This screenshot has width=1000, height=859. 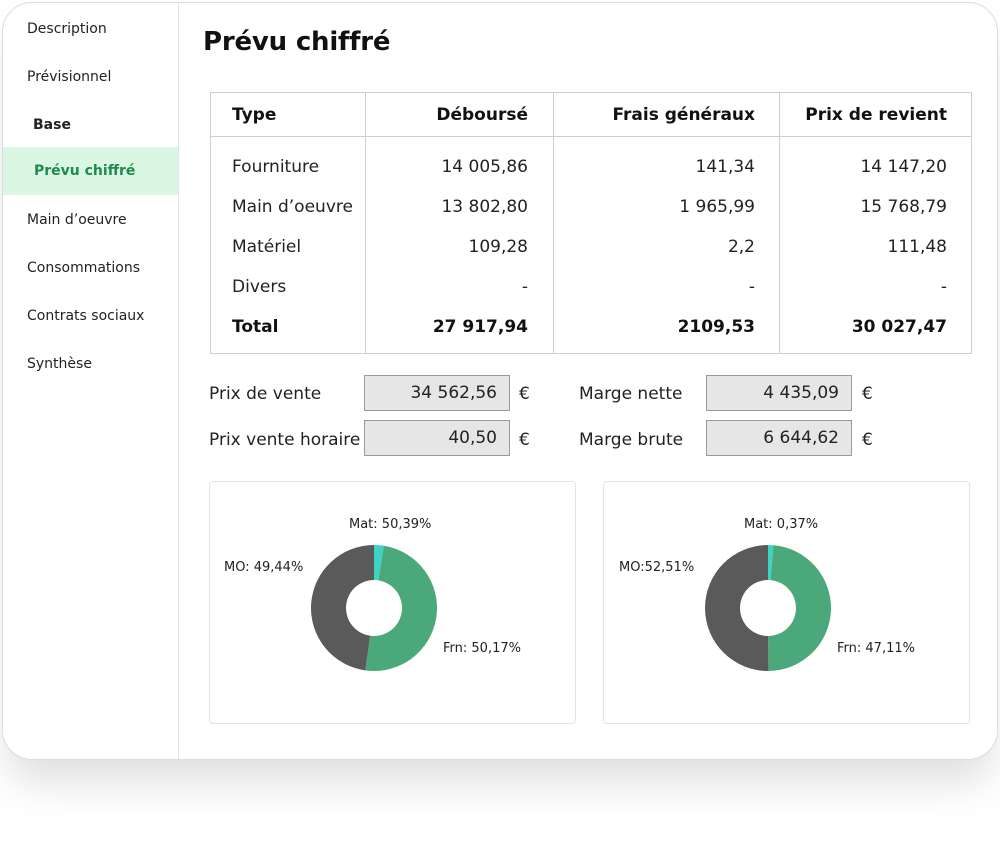 What do you see at coordinates (437, 438) in the screenshot?
I see `prix-vente-horaire-field: 40,50` at bounding box center [437, 438].